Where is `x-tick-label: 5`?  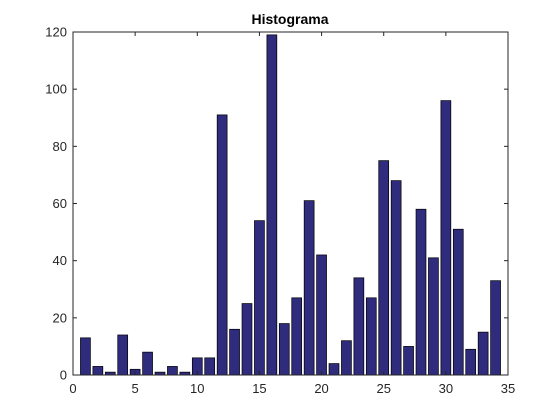 x-tick-label: 5 is located at coordinates (135, 388).